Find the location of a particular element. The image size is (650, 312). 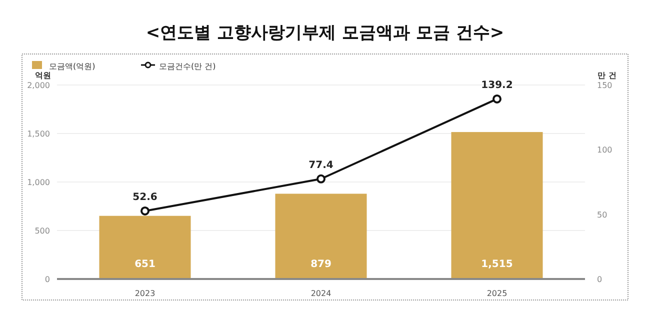

data-label: 1,515 is located at coordinates (497, 264).